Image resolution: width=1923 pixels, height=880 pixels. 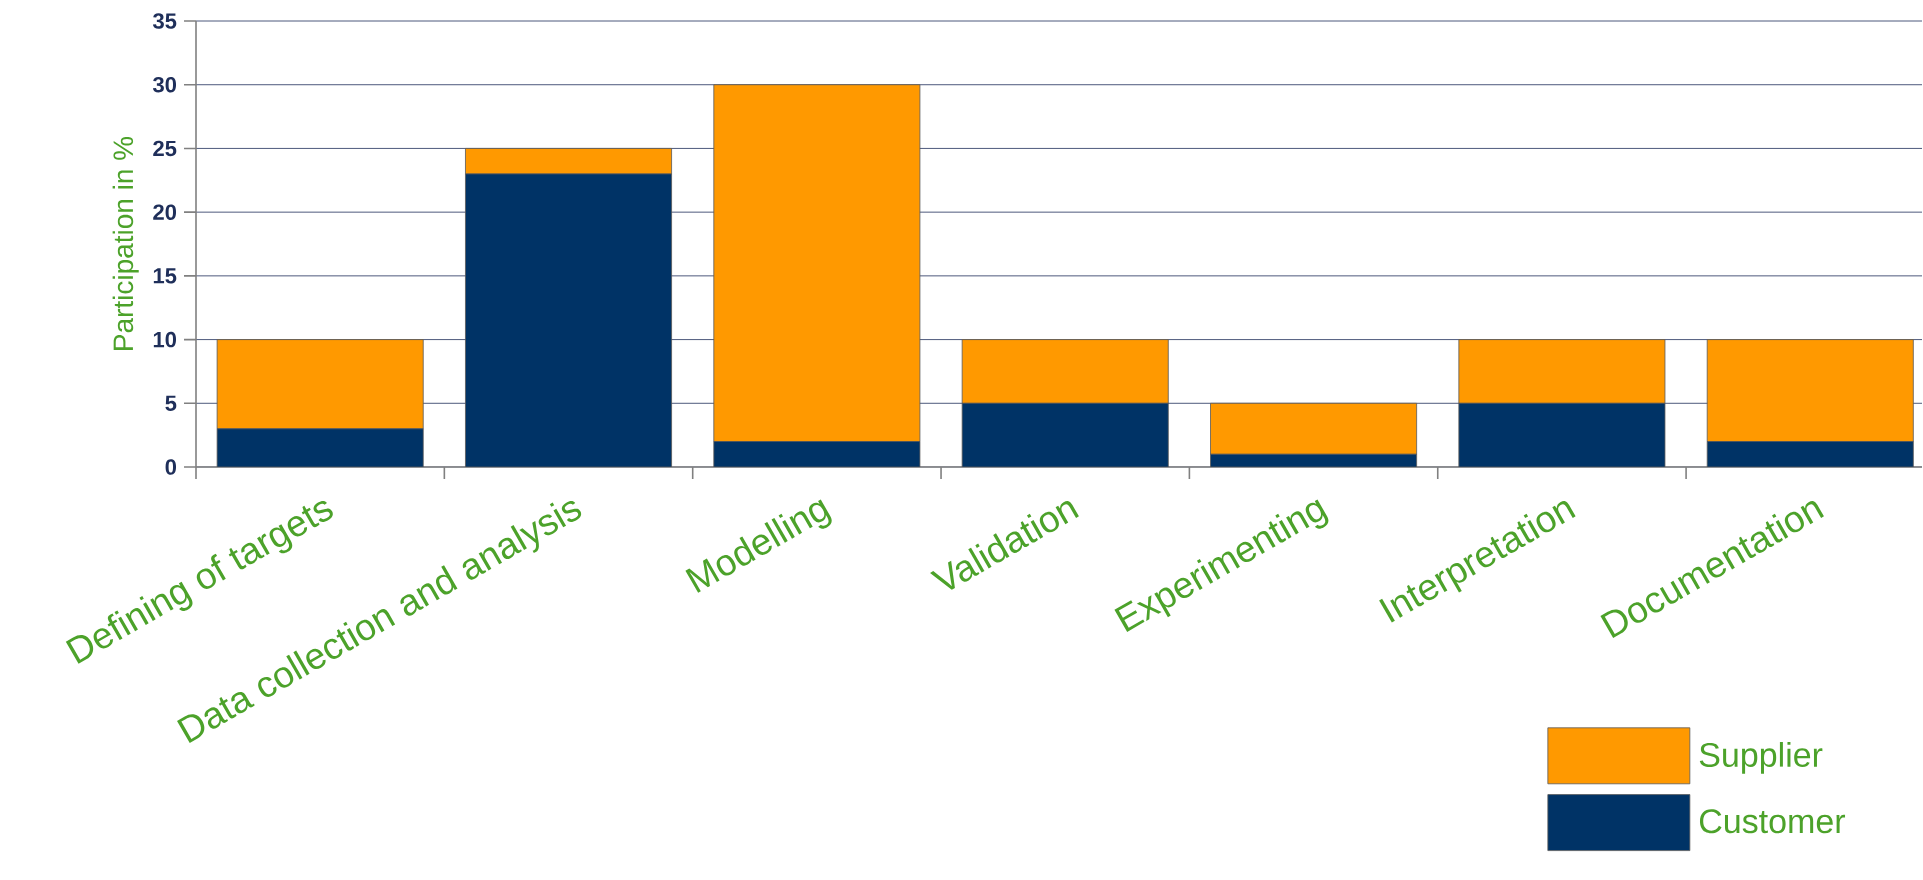 I want to click on legend-label: Supplier, so click(x=1761, y=758).